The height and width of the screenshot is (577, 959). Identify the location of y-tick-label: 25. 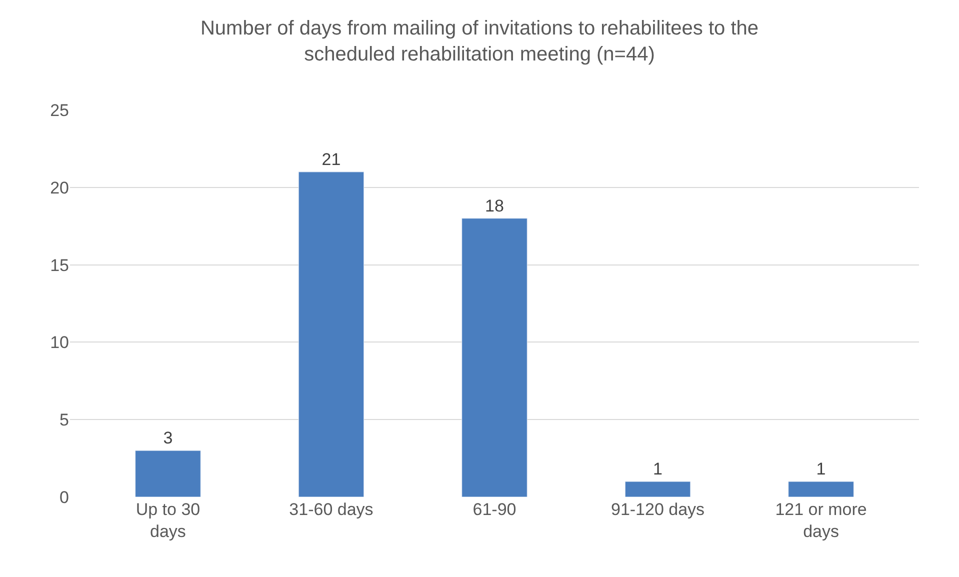
(59, 110).